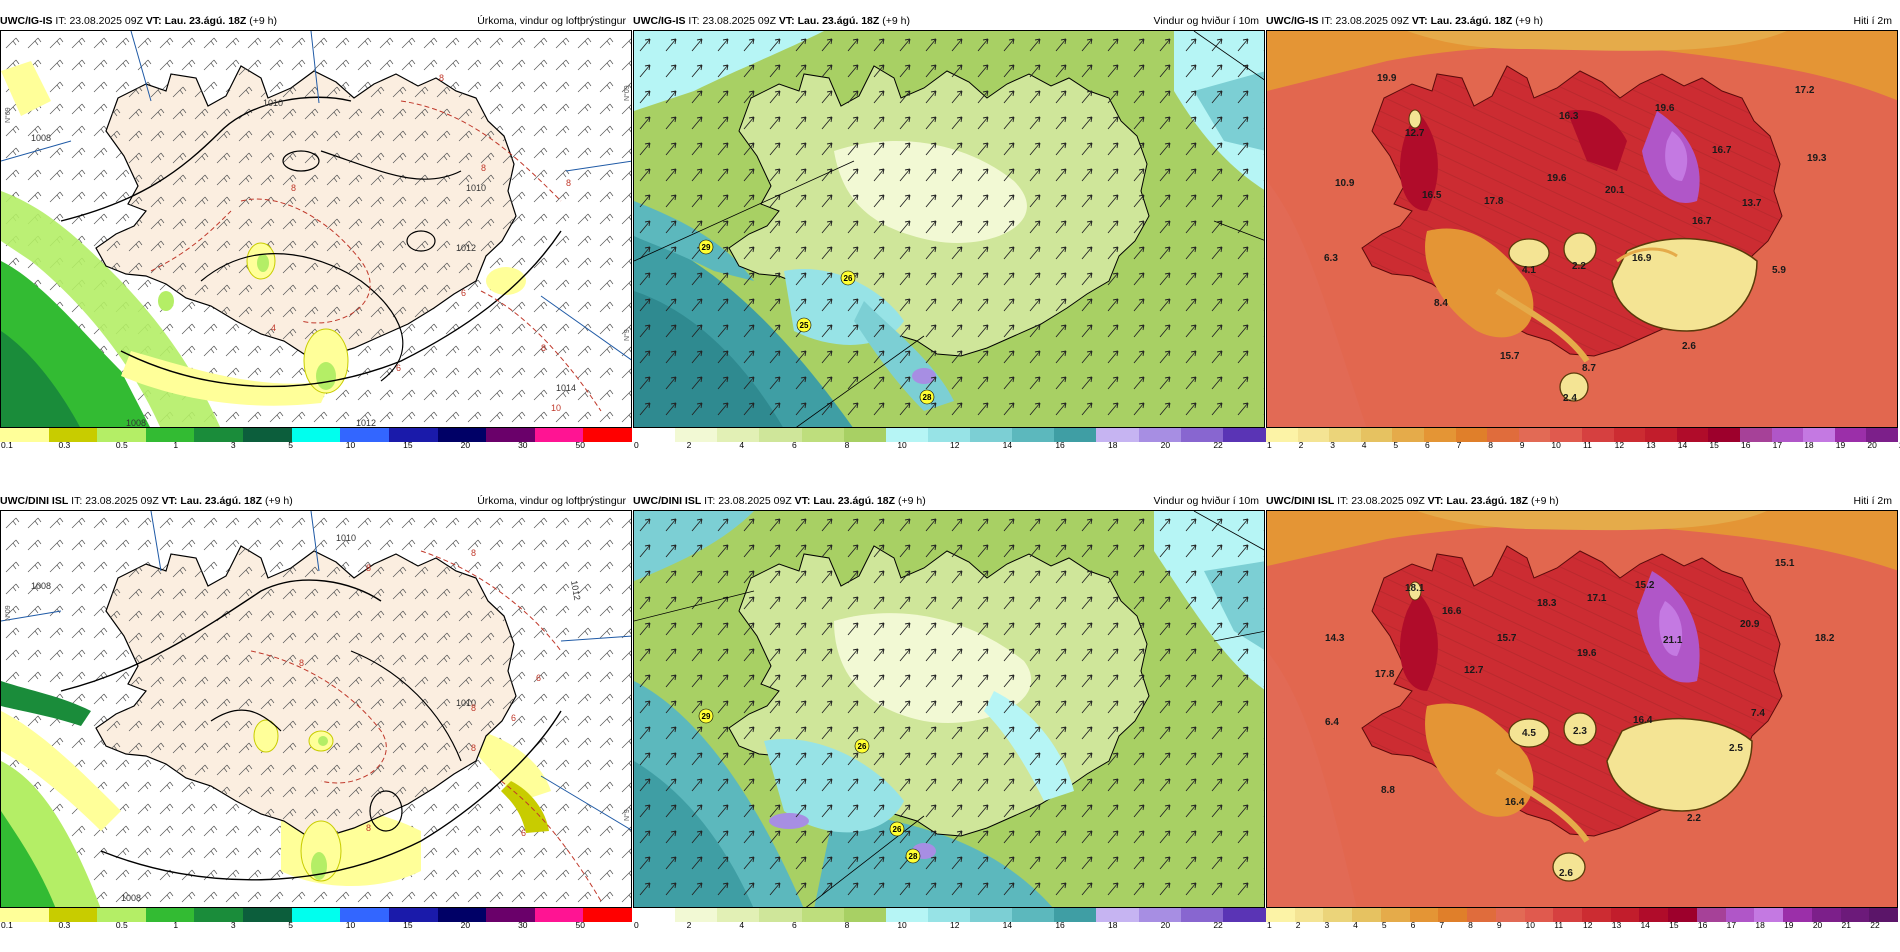  Describe the element at coordinates (1777, 445) in the screenshot. I see `colorbar-label: 17` at that location.